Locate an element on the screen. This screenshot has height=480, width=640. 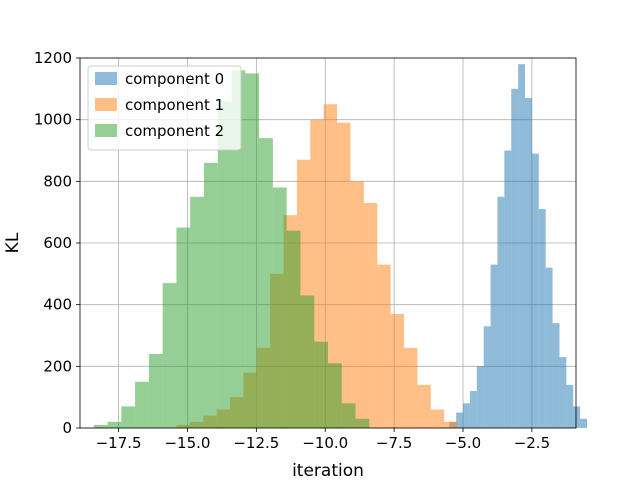
y-tick-label: 600 is located at coordinates (57, 243).